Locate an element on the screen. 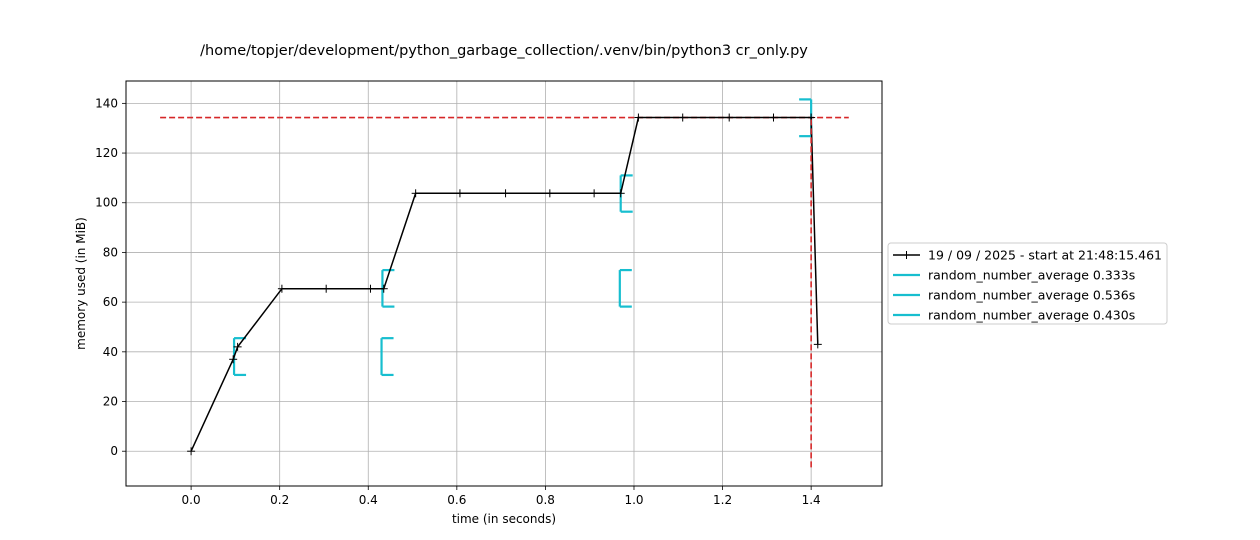 The width and height of the screenshot is (1260, 540). y-tick-label: 140 is located at coordinates (106, 103).